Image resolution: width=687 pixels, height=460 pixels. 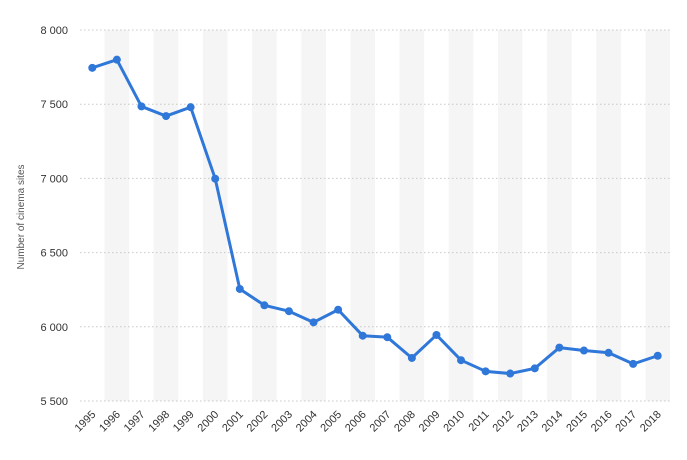 I want to click on x-tick-label: 2013, so click(x=528, y=422).